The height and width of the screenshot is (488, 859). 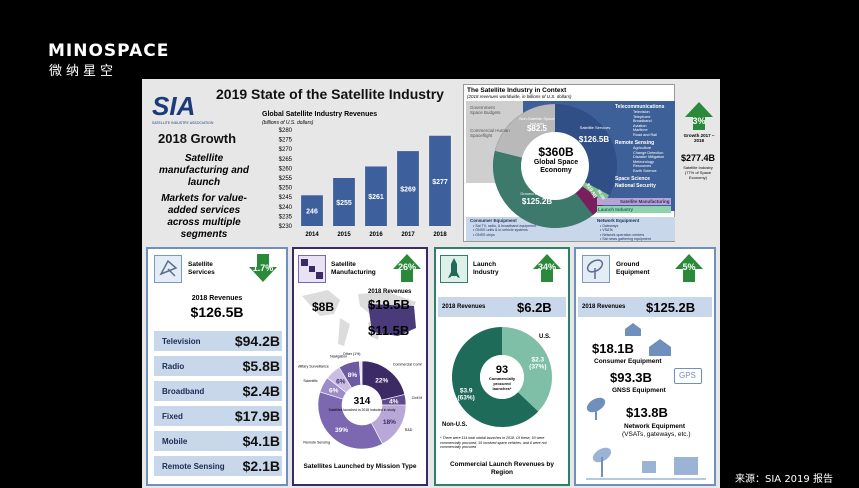 I want to click on list-item: • Sat TV, radio, & broadband equipment, so click(x=505, y=226).